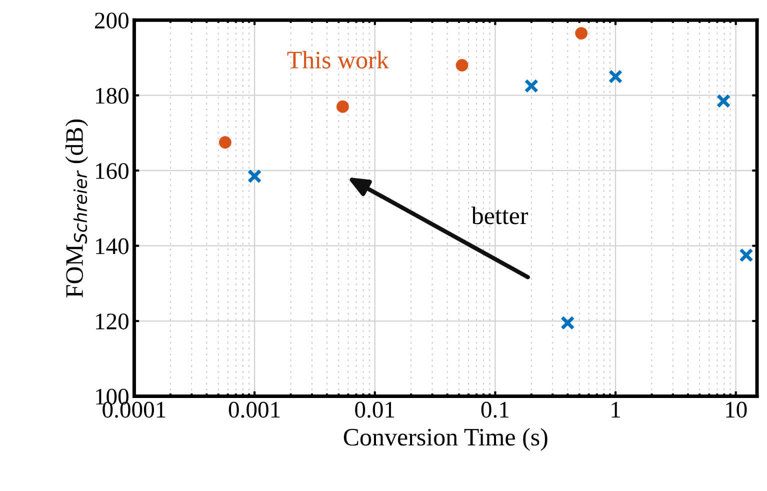 Image resolution: width=767 pixels, height=491 pixels. What do you see at coordinates (111, 20) in the screenshot?
I see `y-tick-label: 200` at bounding box center [111, 20].